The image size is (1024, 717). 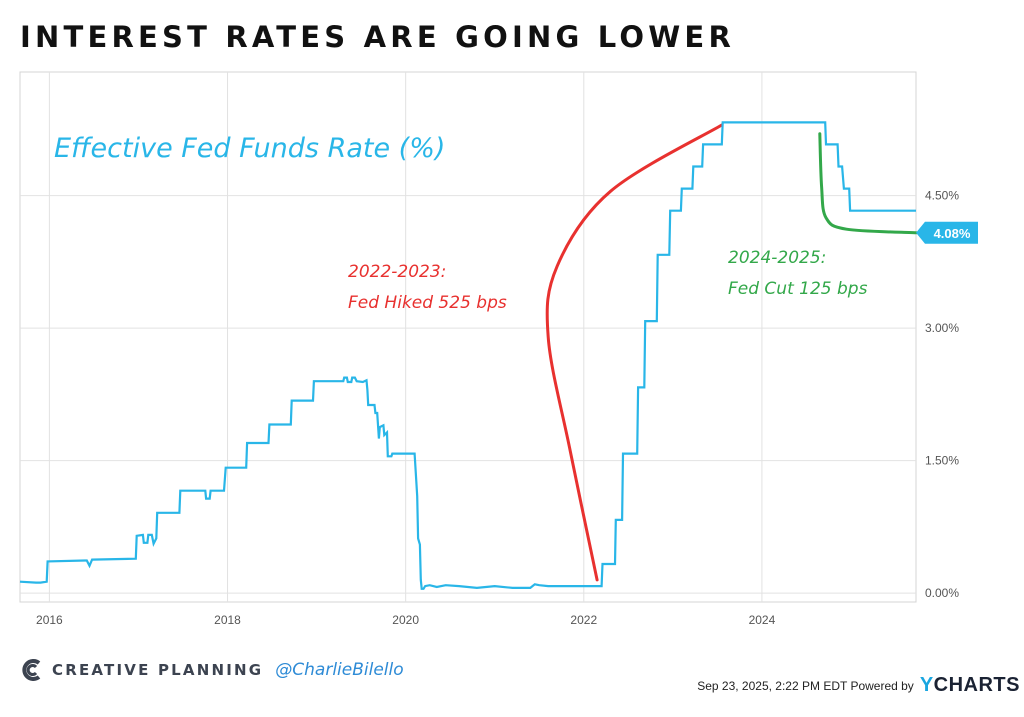 What do you see at coordinates (49, 620) in the screenshot?
I see `x-tick-label: 2016` at bounding box center [49, 620].